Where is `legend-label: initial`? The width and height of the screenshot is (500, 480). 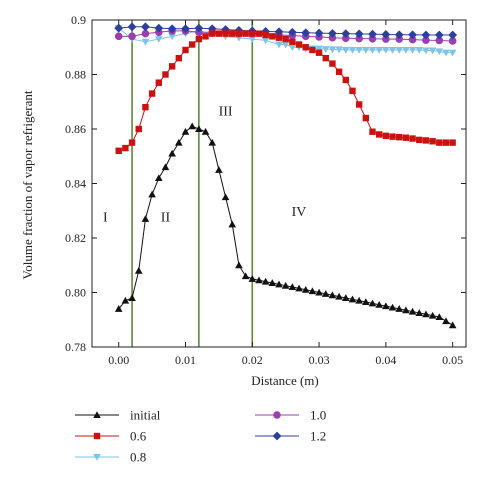 legend-label: initial is located at coordinates (145, 415).